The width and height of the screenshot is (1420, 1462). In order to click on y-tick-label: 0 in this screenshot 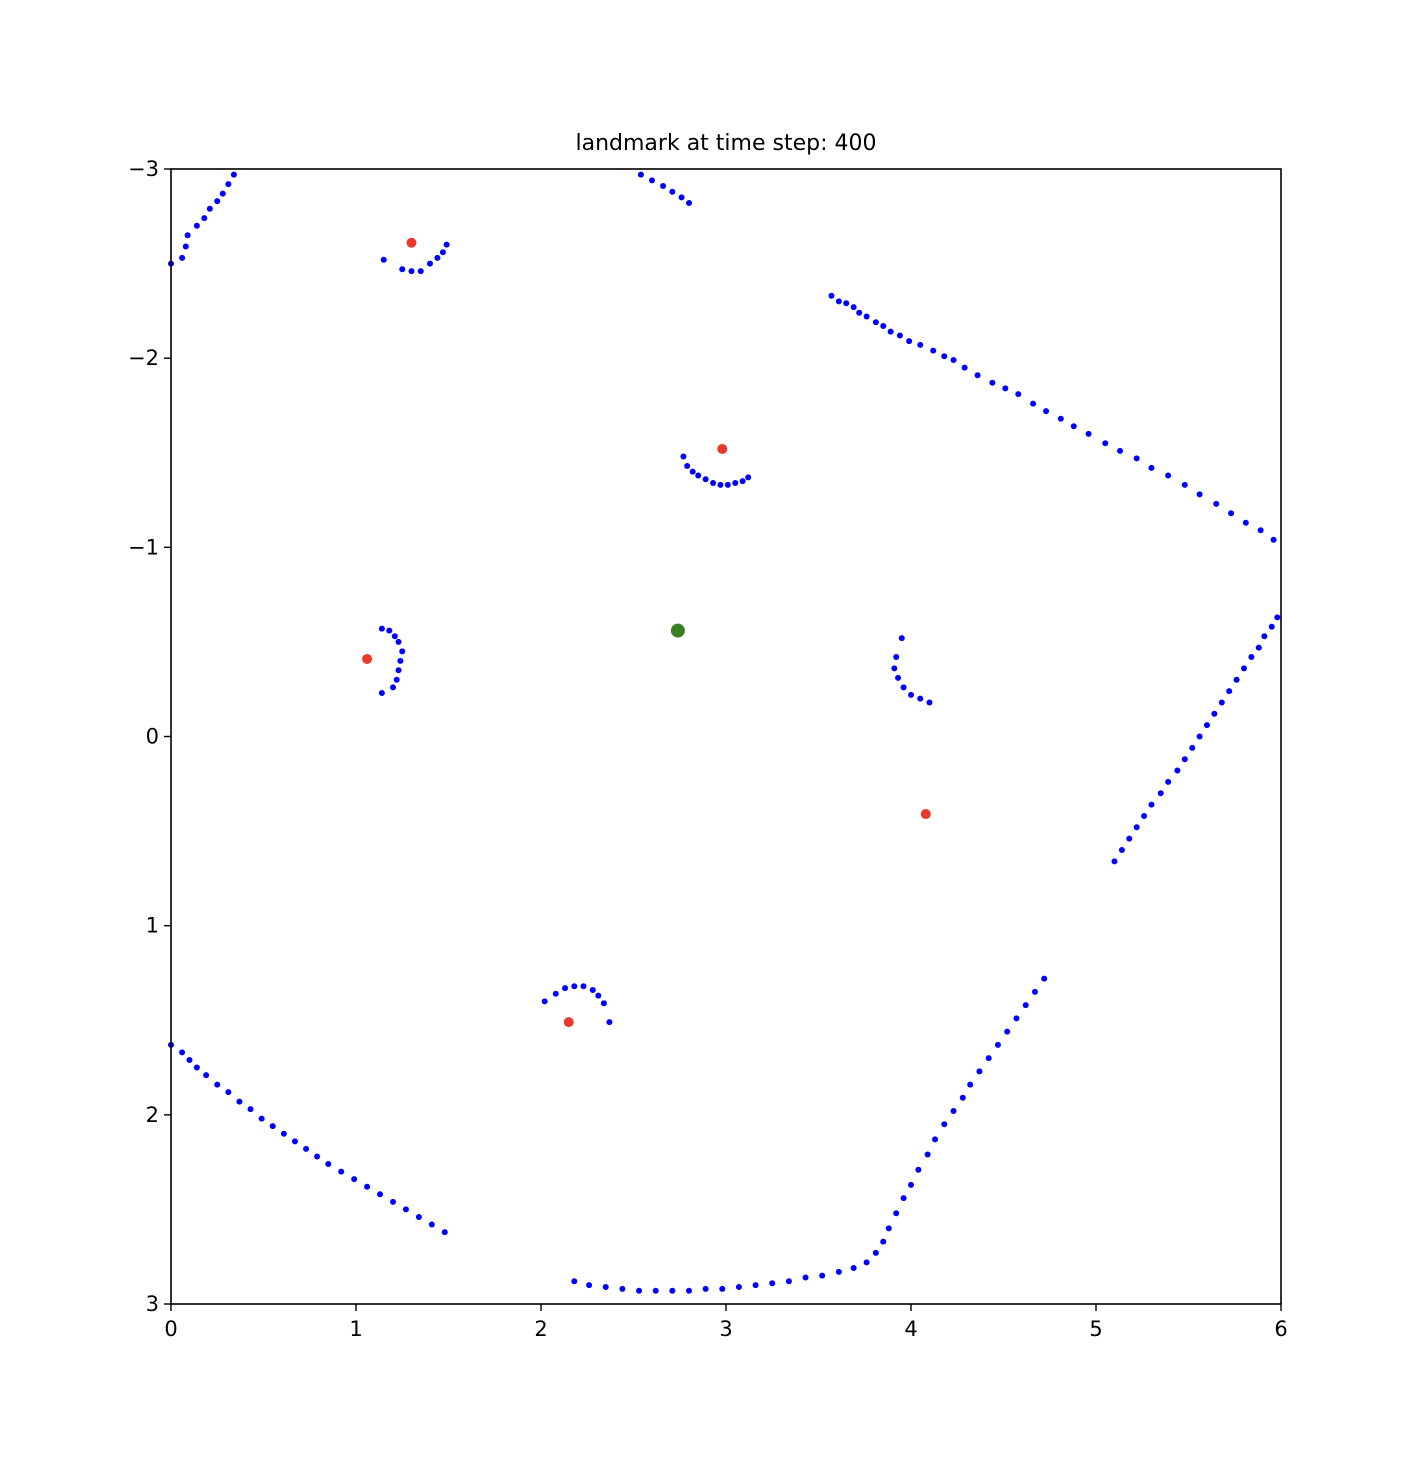, I will do `click(152, 737)`.